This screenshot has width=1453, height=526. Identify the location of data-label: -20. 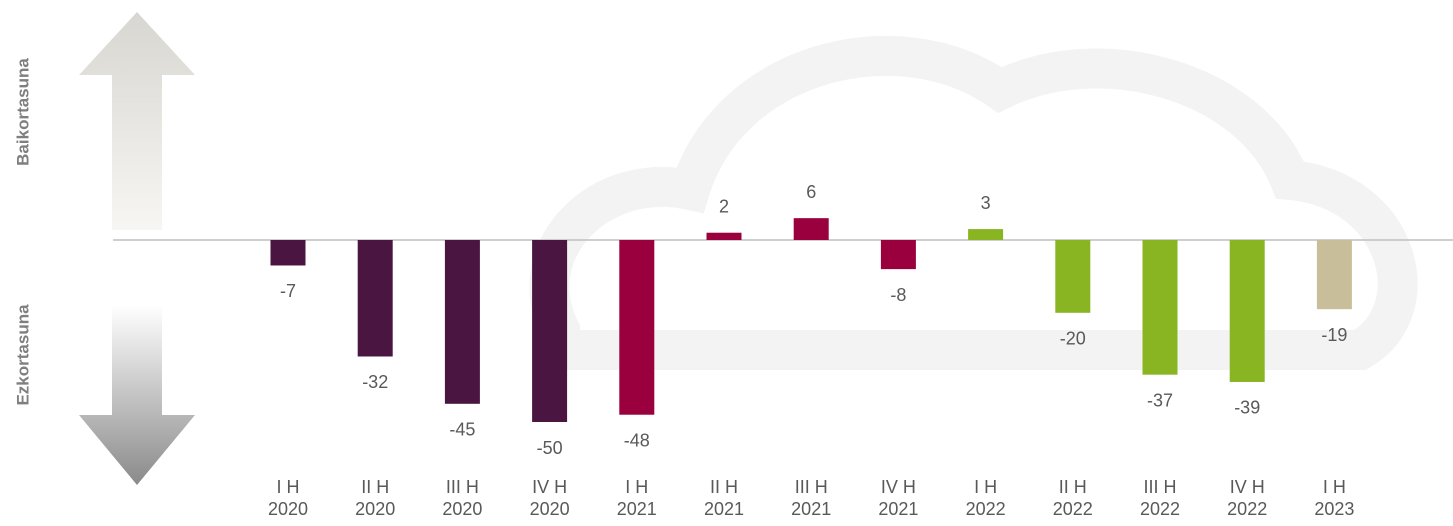
(1073, 339).